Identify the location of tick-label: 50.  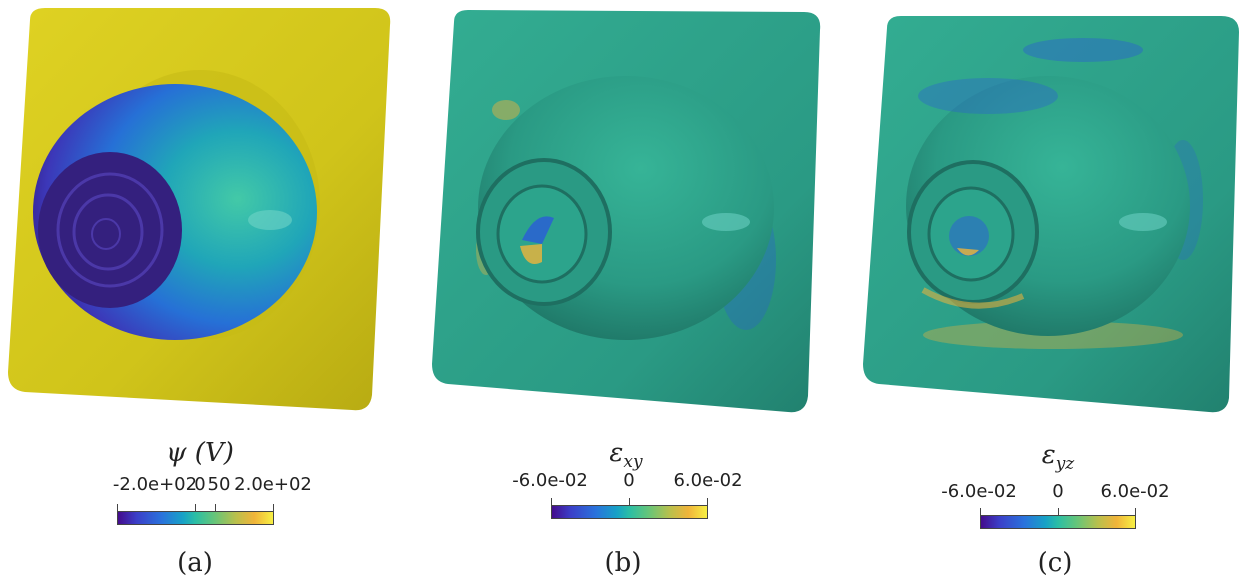
(219, 484).